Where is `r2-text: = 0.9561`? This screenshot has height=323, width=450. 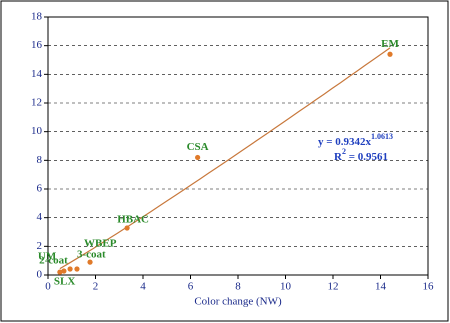
r2-text: = 0.9561 is located at coordinates (367, 157).